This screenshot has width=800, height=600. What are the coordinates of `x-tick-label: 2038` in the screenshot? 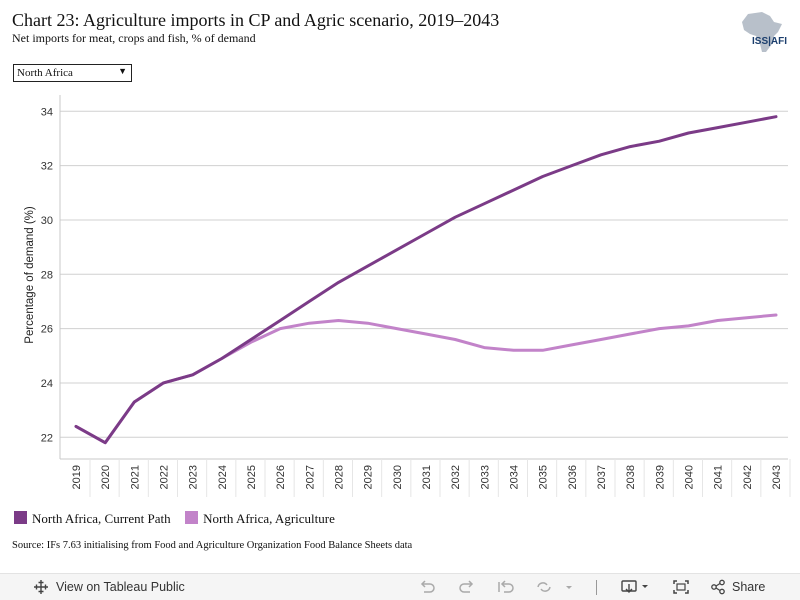 It's located at (631, 477).